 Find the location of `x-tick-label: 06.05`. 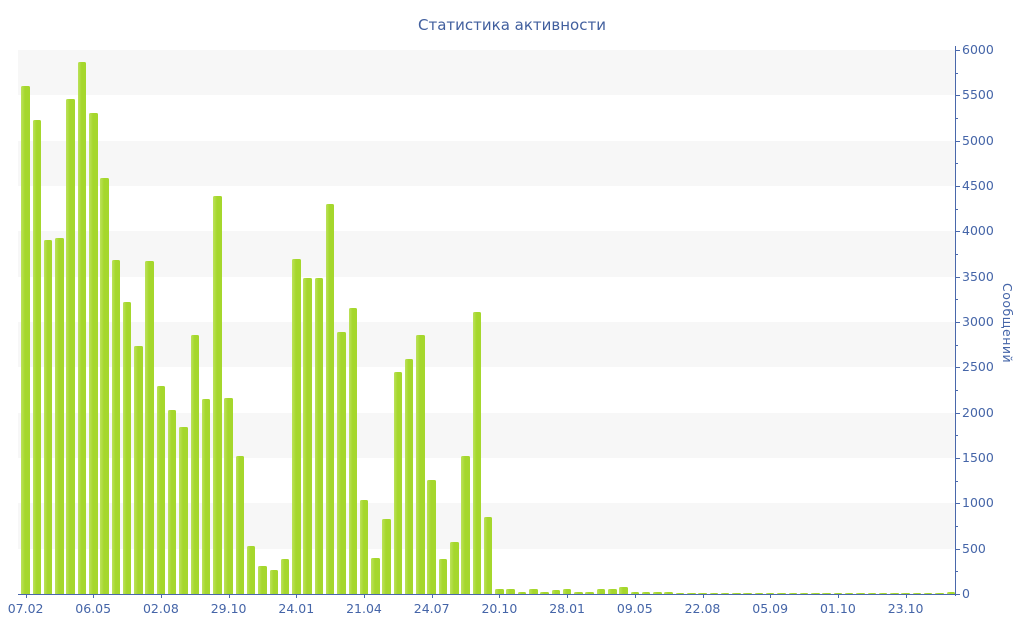

x-tick-label: 06.05 is located at coordinates (93, 608).